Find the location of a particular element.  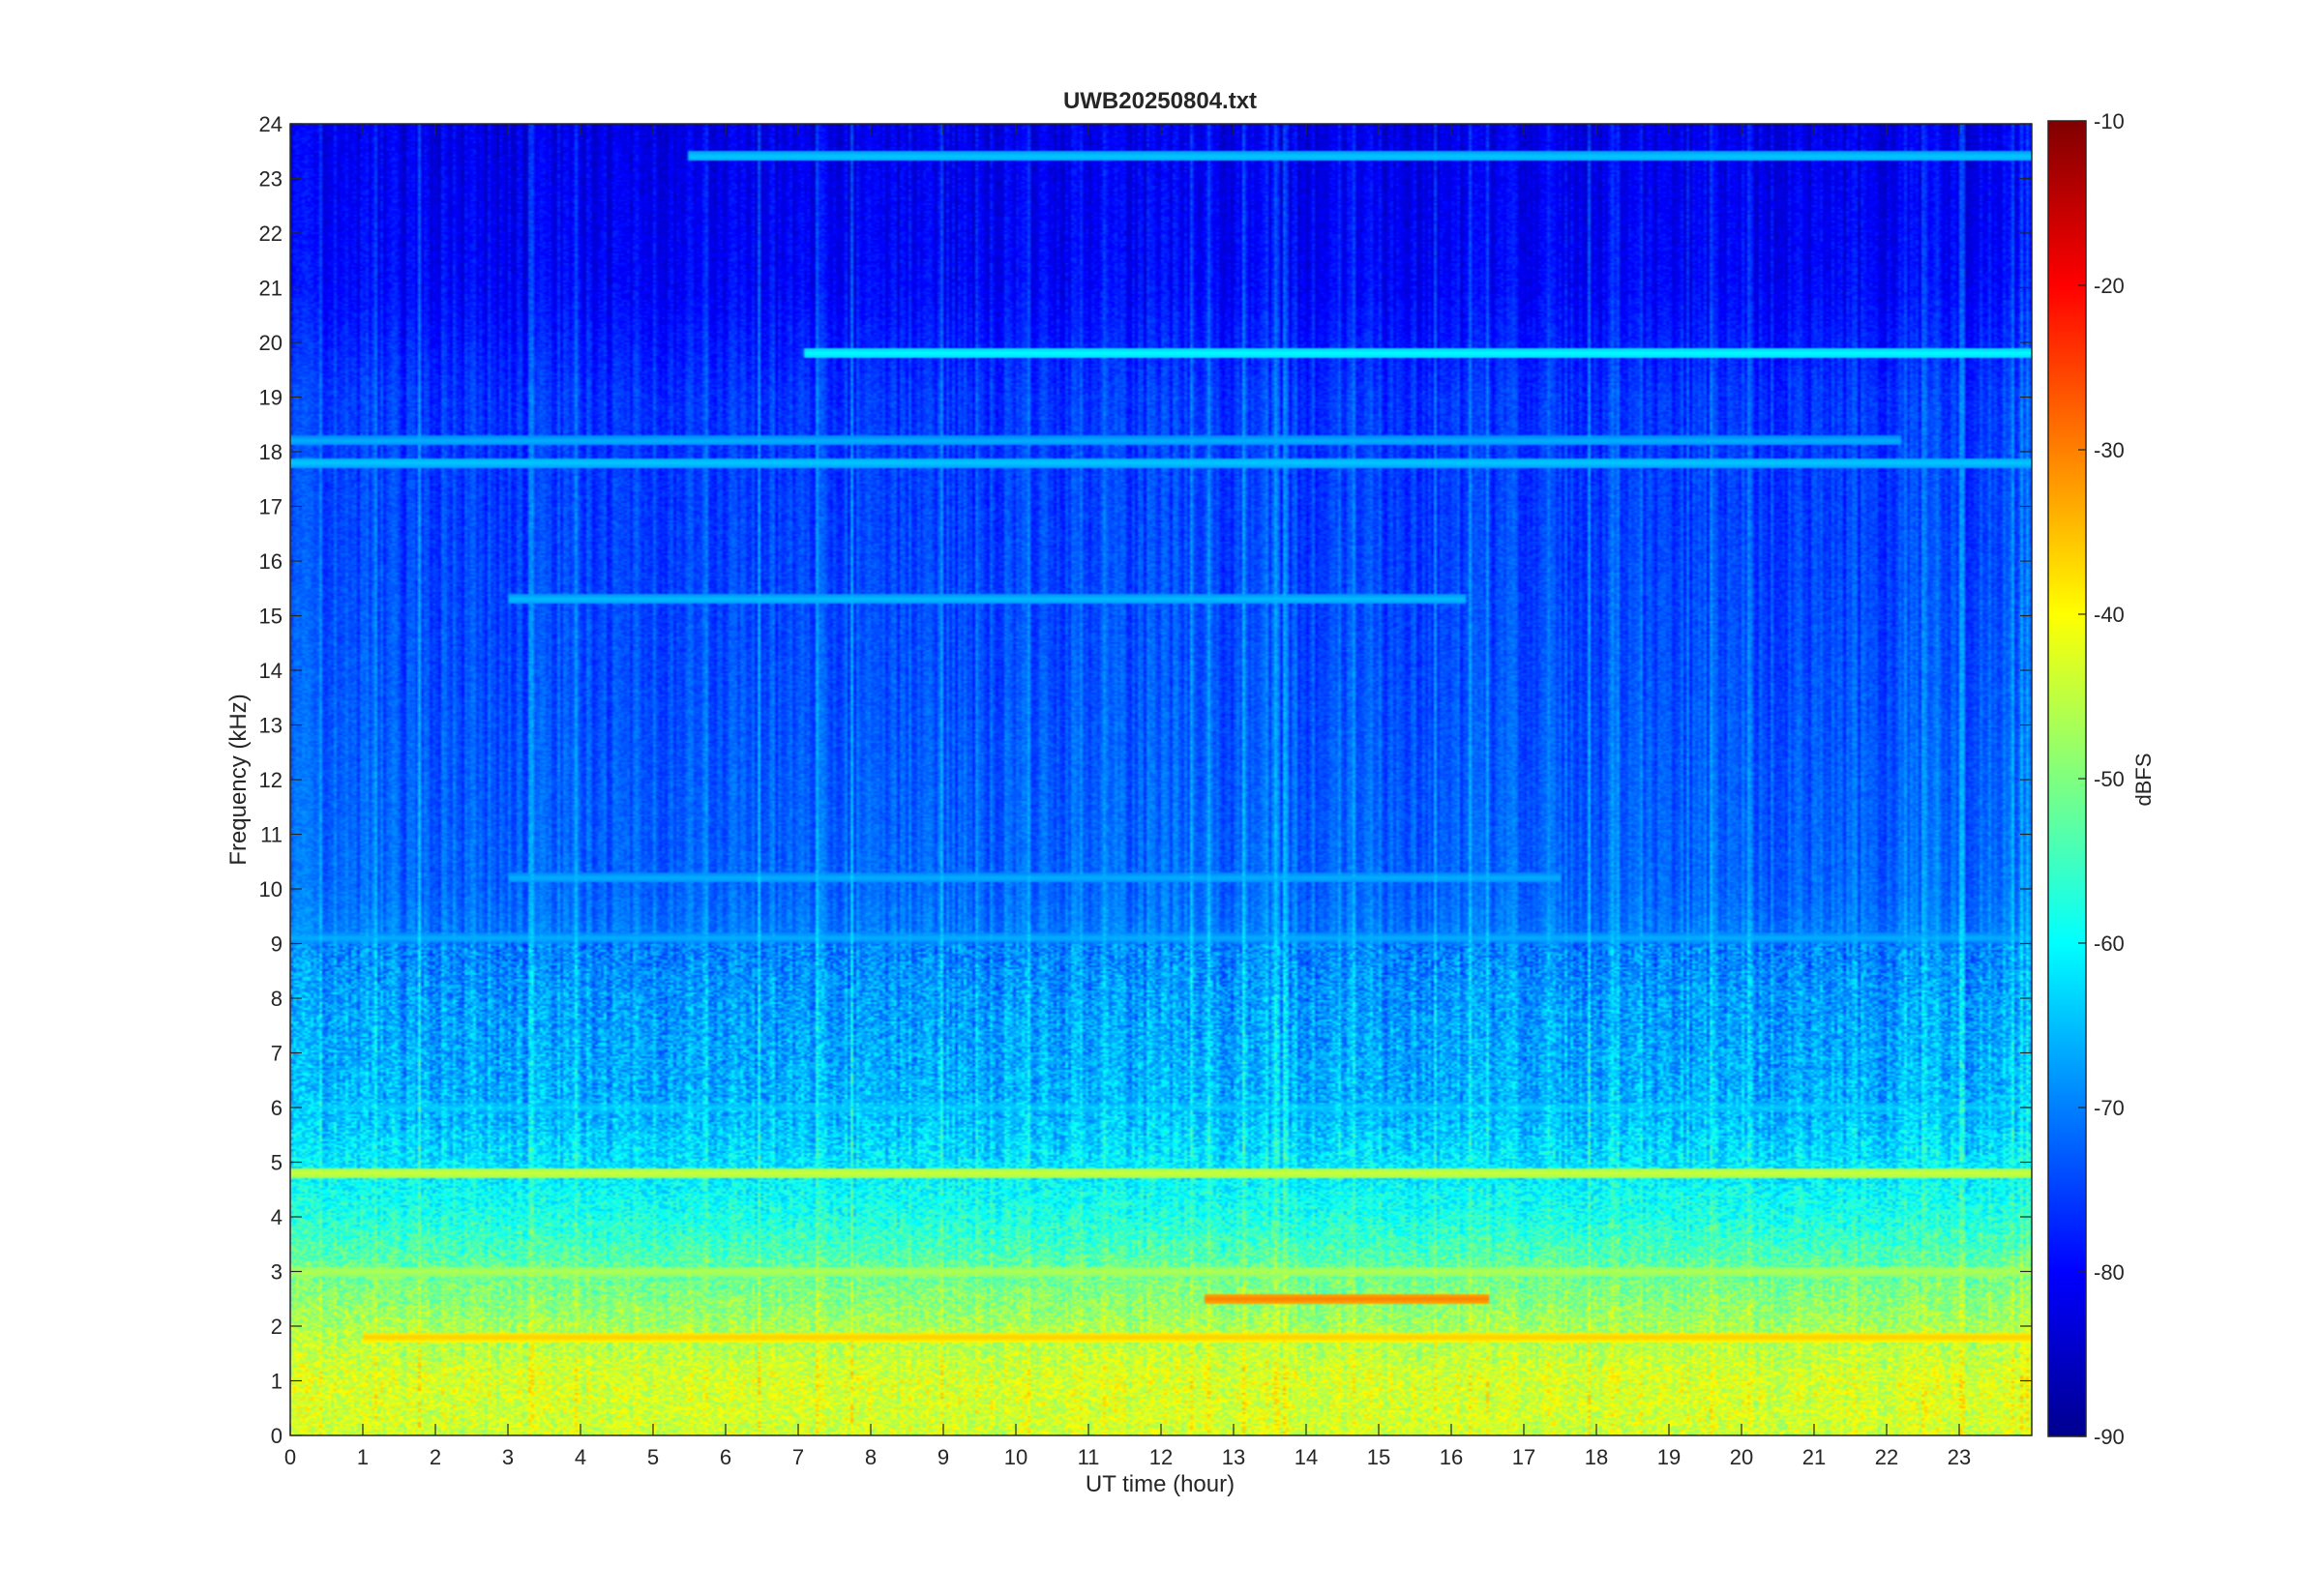

y-tick-label: 1 is located at coordinates (277, 1382).